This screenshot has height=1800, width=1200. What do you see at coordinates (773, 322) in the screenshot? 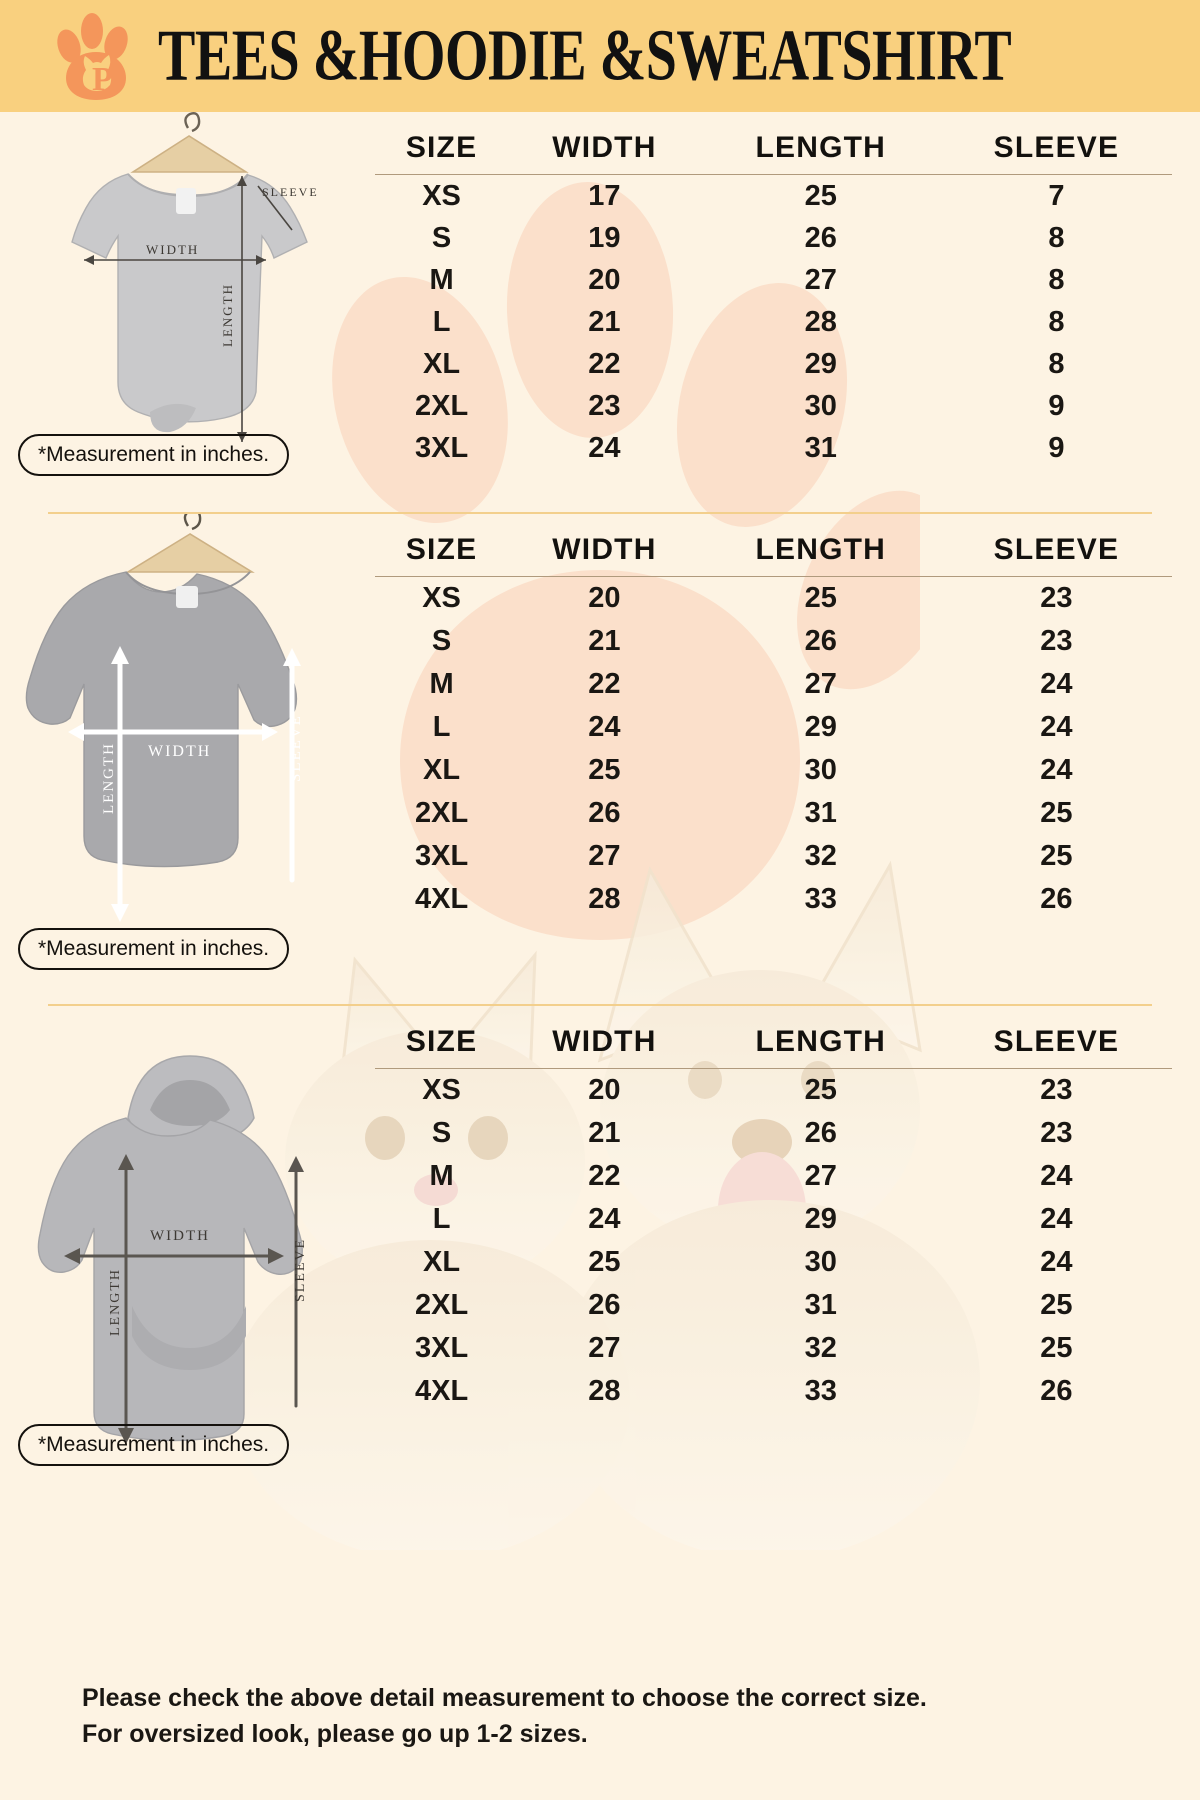
I see `table-row: L 21 28 8` at bounding box center [773, 322].